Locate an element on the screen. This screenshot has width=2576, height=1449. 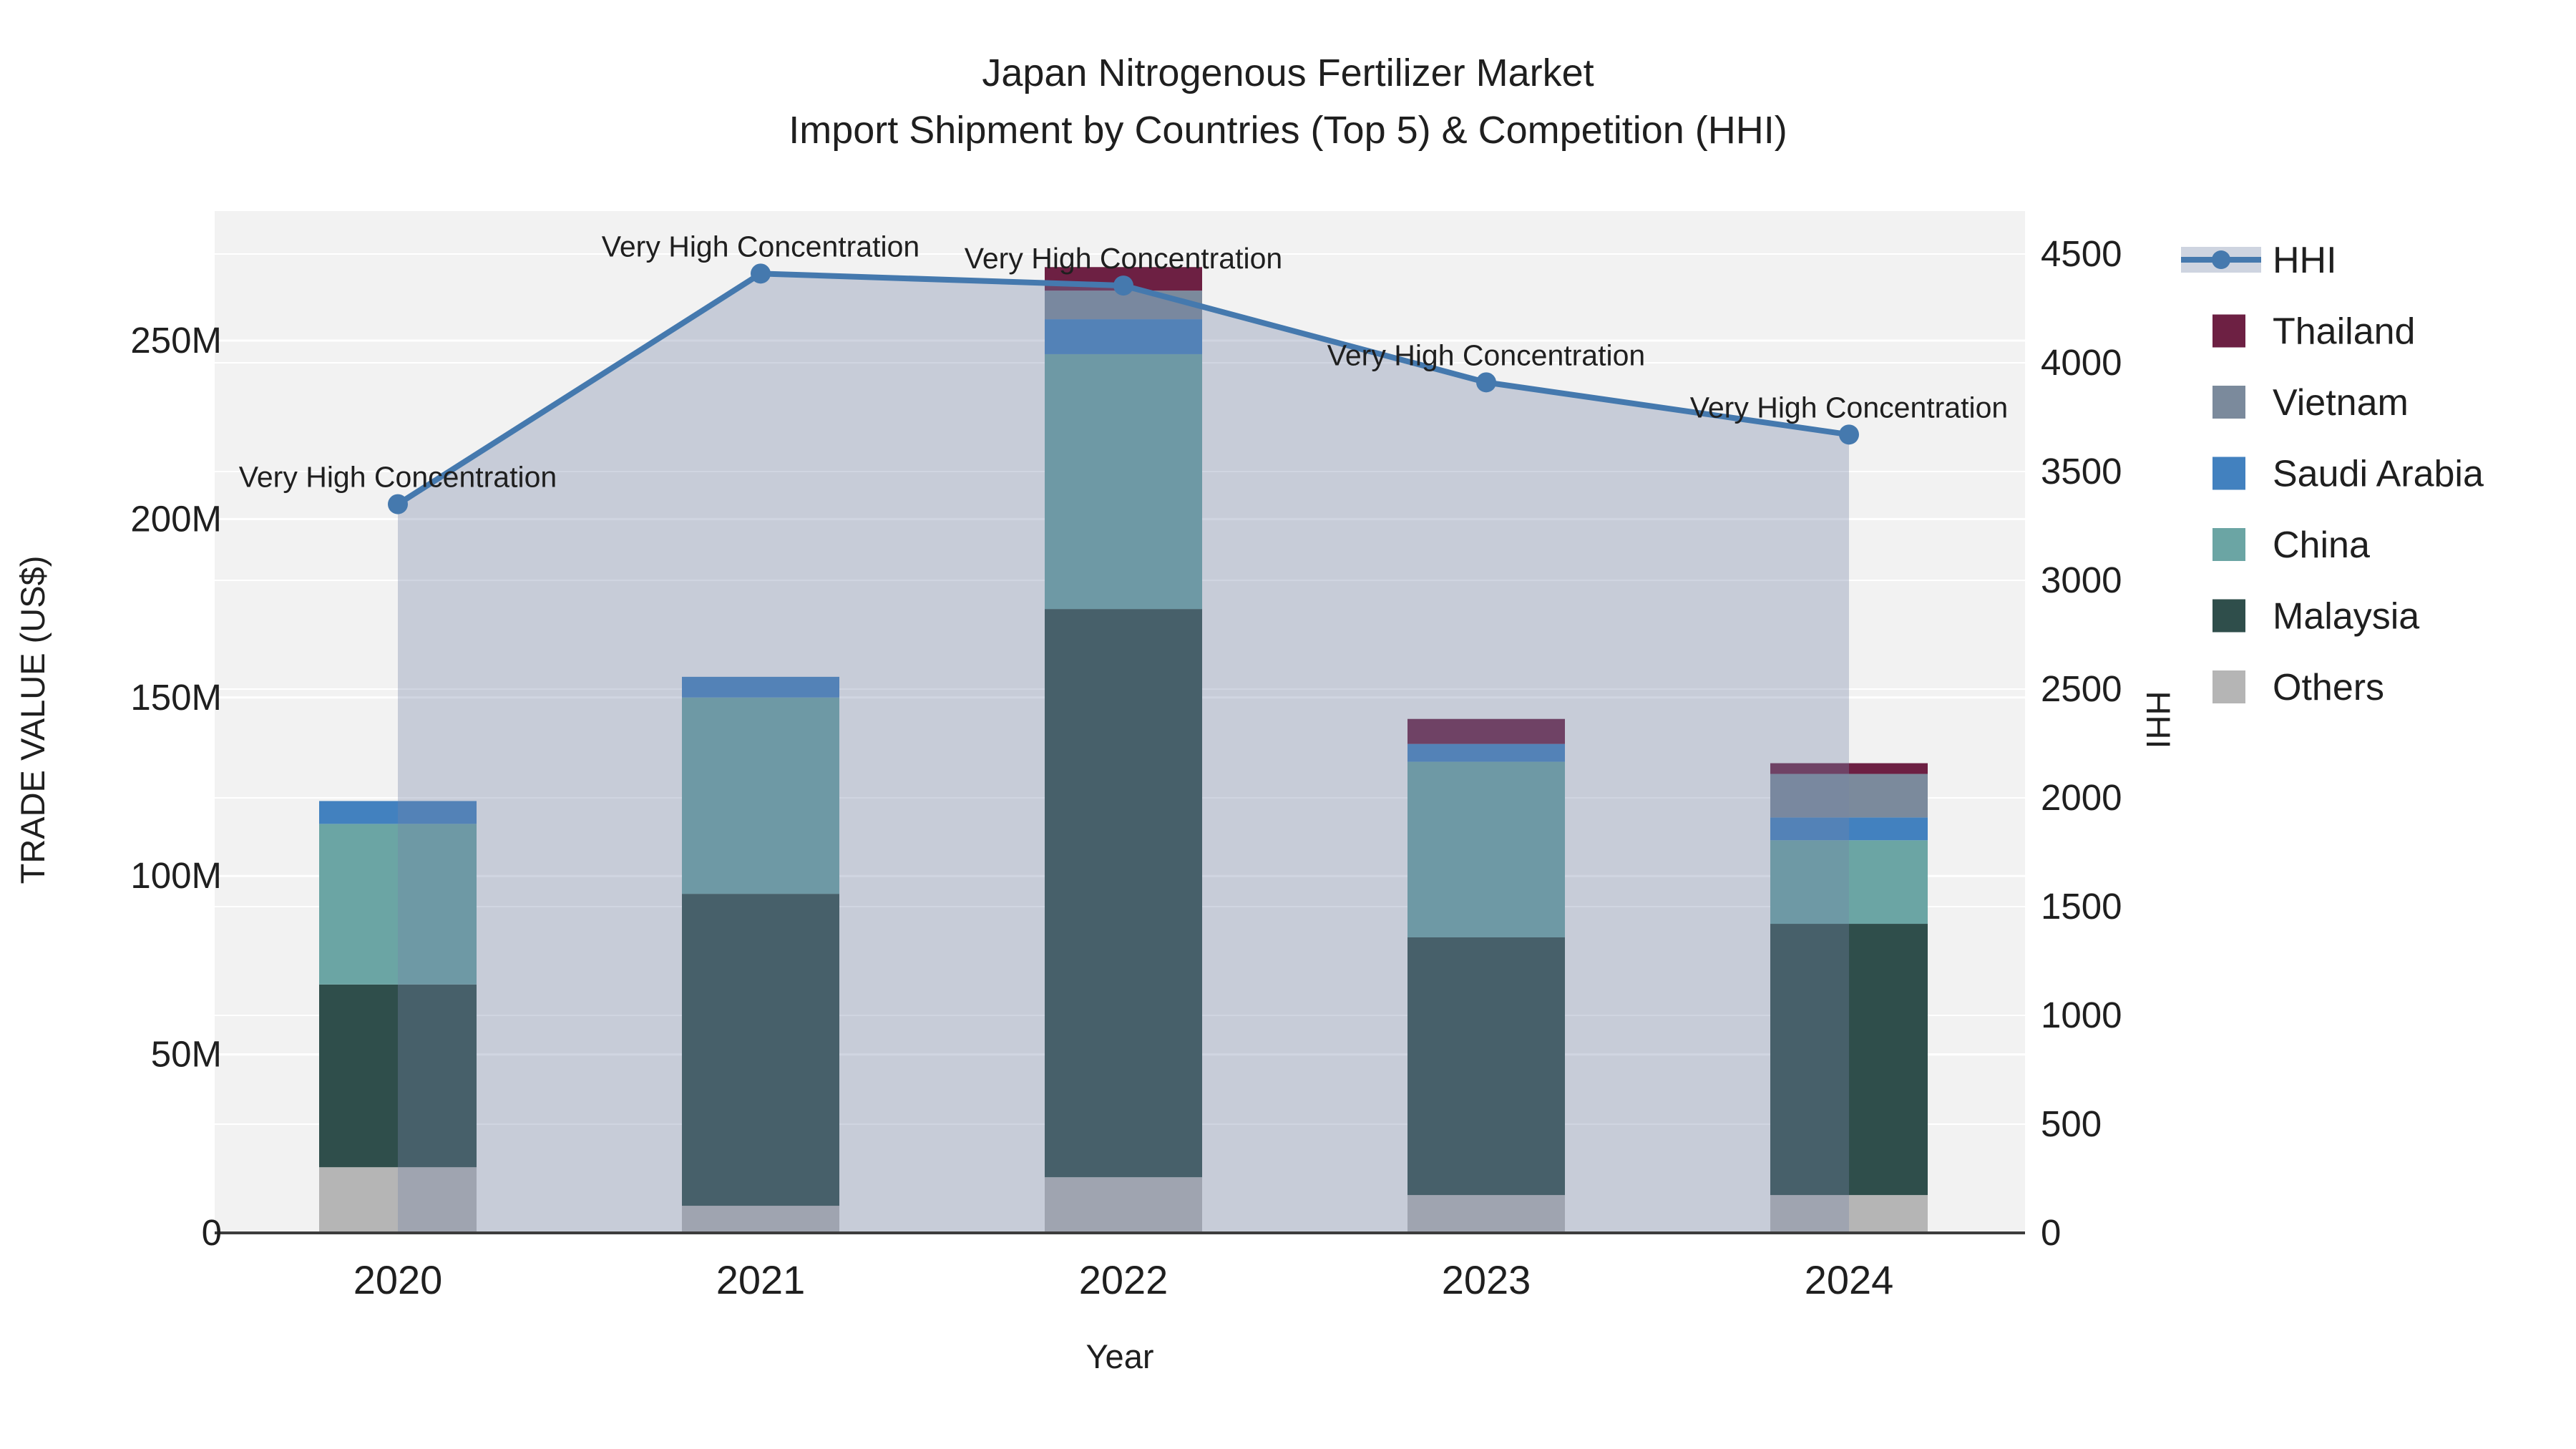
bar-segment-others-2024 is located at coordinates (1849, 1214).